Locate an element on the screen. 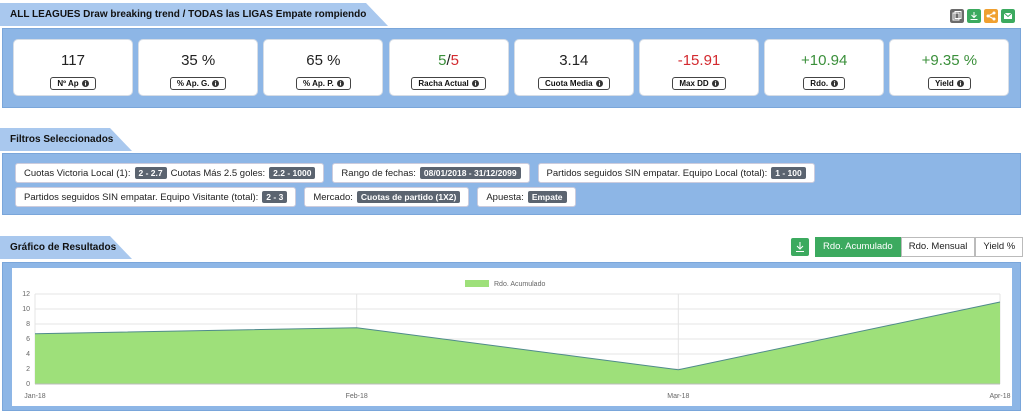 The height and width of the screenshot is (419, 1024). stat-label: Nº Ap is located at coordinates (73, 83).